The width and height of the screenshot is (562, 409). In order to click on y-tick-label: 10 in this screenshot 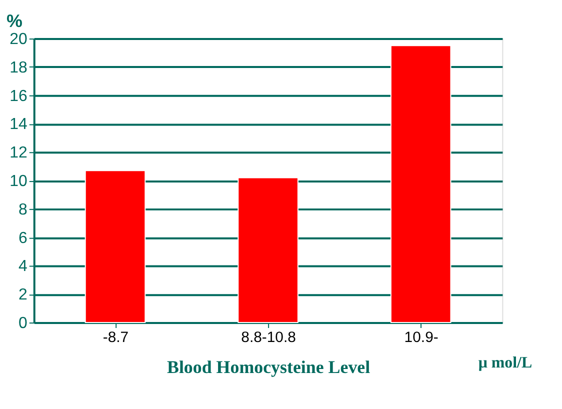, I will do `click(19, 181)`.